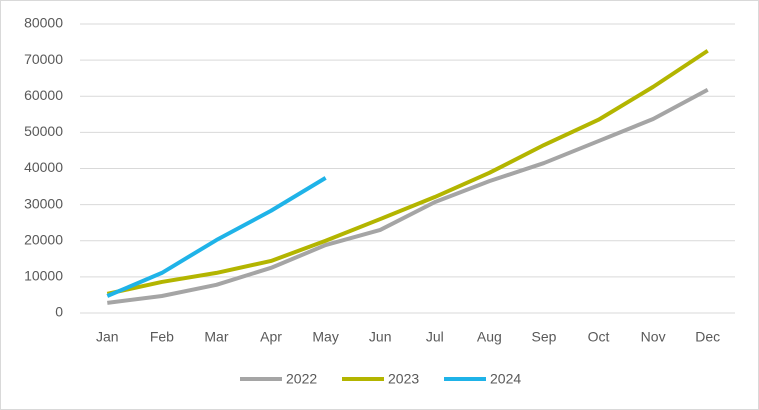 Image resolution: width=759 pixels, height=410 pixels. What do you see at coordinates (43, 203) in the screenshot?
I see `y-tick-label: 30000` at bounding box center [43, 203].